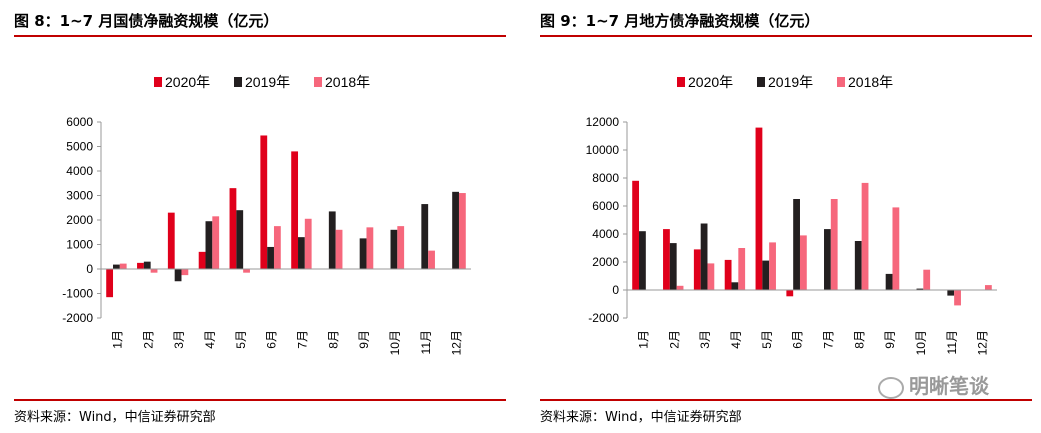  Describe the element at coordinates (270, 257) in the screenshot. I see `bar-2019年-6月` at that location.